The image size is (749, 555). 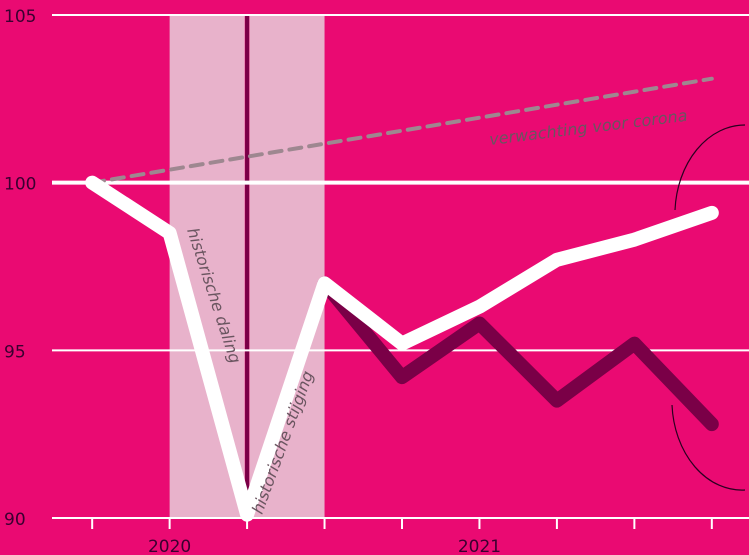 I want to click on x-tick-label: 2021, so click(x=479, y=546).